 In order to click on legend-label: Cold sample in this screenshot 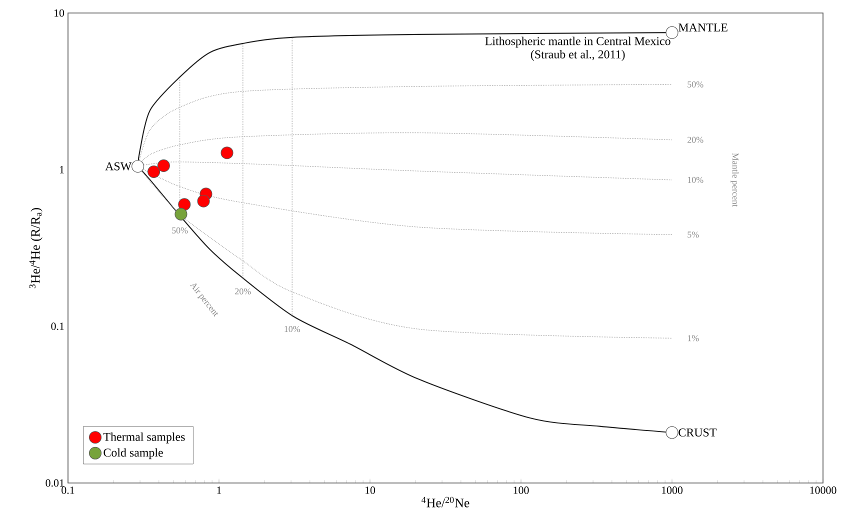, I will do `click(133, 454)`.